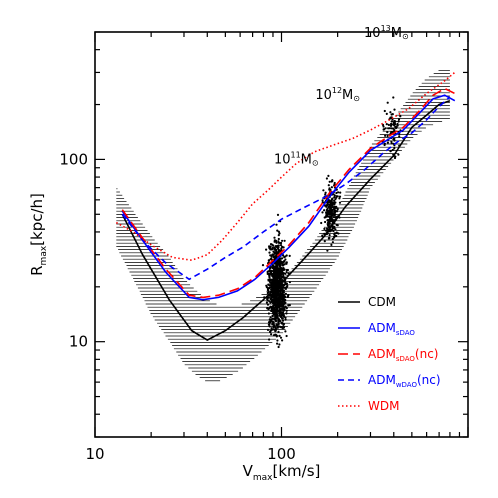 Image resolution: width=498 pixels, height=498 pixels. Describe the element at coordinates (383, 406) in the screenshot. I see `legend-label-WDM: WDM` at that location.